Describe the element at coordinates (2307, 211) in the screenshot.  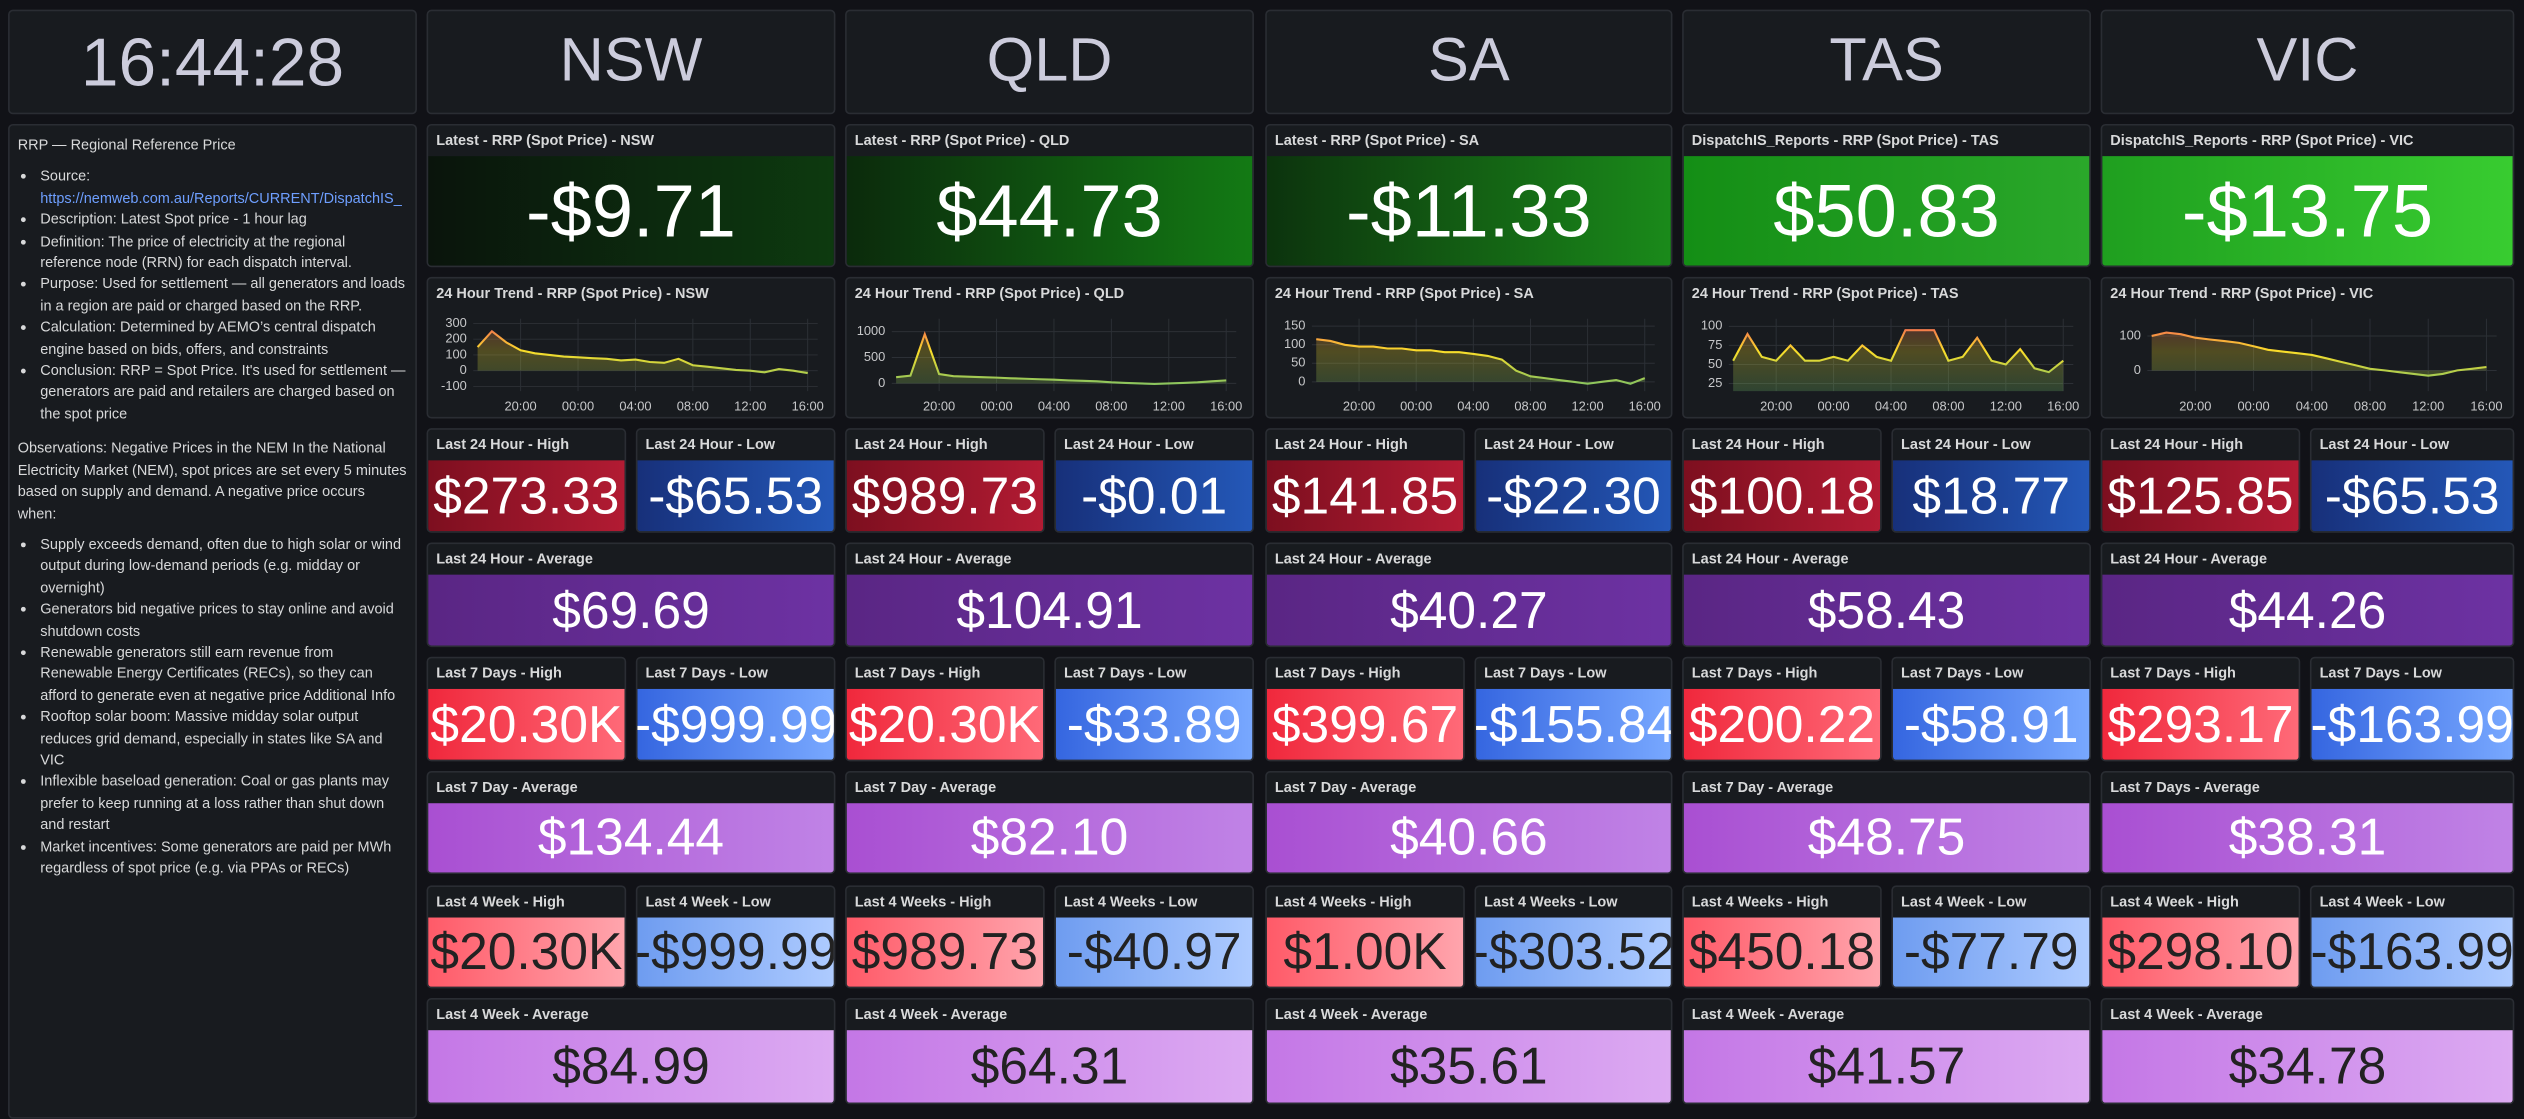
I see `latest-value: -$13.75` at that location.